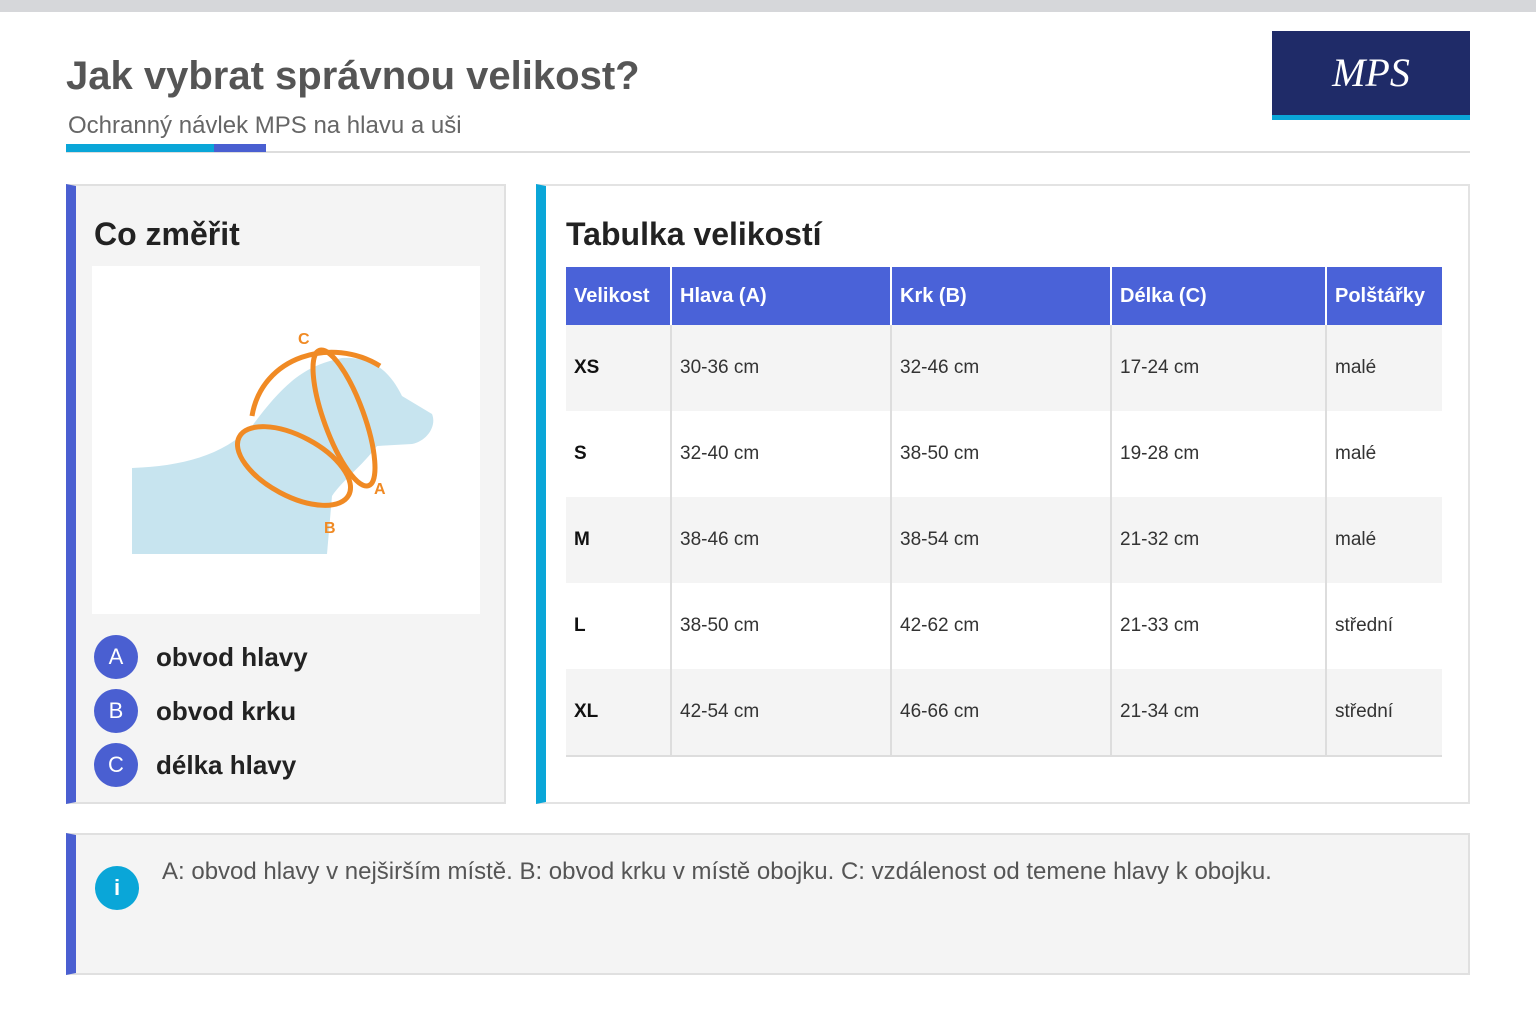  Describe the element at coordinates (1218, 626) in the screenshot. I see `table-cell: 21-33 cm` at that location.